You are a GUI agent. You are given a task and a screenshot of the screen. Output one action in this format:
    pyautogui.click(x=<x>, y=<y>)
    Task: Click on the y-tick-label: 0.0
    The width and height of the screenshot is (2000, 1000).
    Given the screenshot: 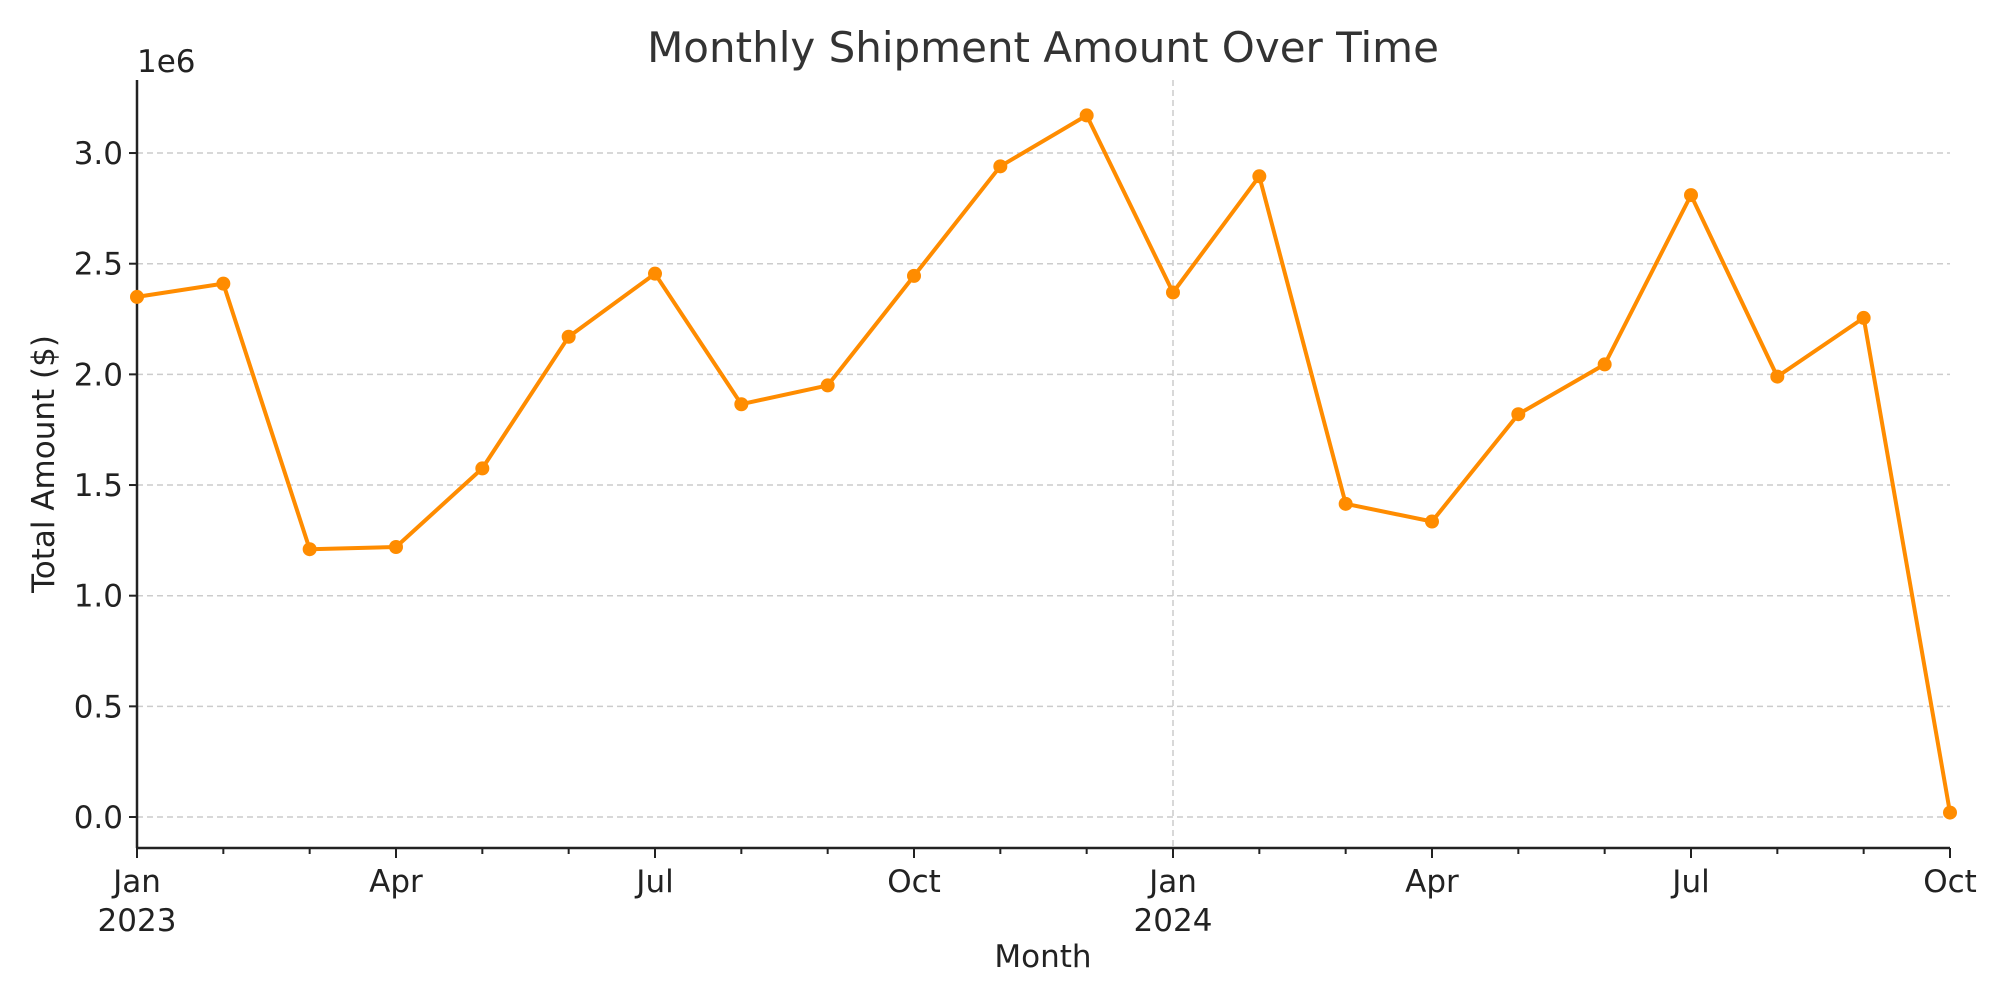 What is the action you would take?
    pyautogui.click(x=98, y=818)
    